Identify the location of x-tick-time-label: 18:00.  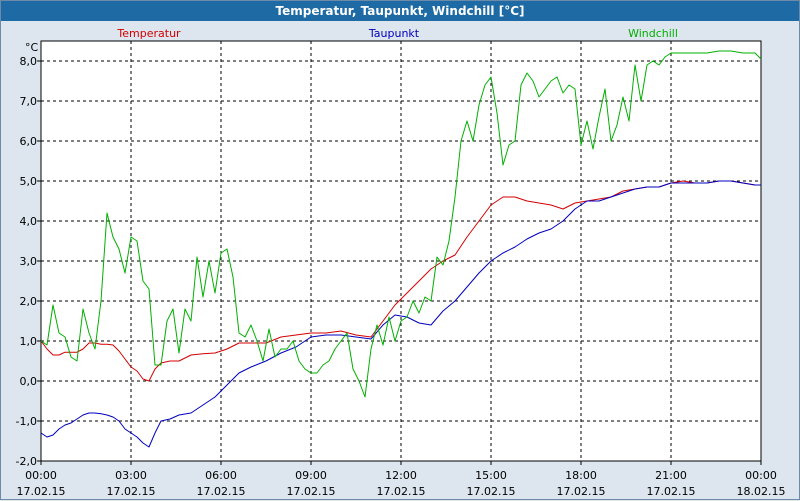
(581, 475).